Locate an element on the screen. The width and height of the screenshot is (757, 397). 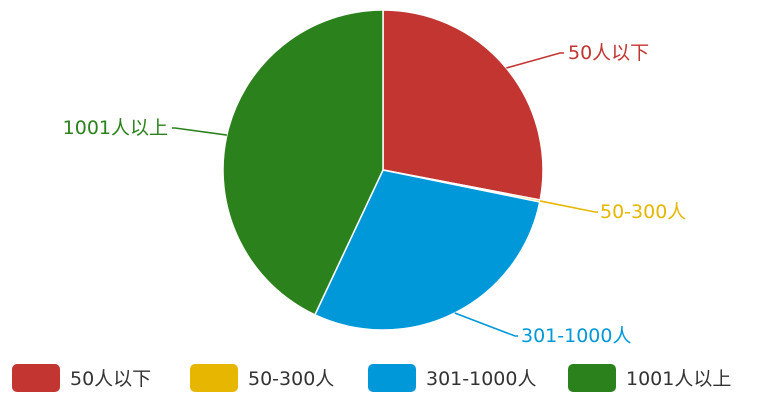
legend-item-4: 1001人以上 is located at coordinates (649, 378).